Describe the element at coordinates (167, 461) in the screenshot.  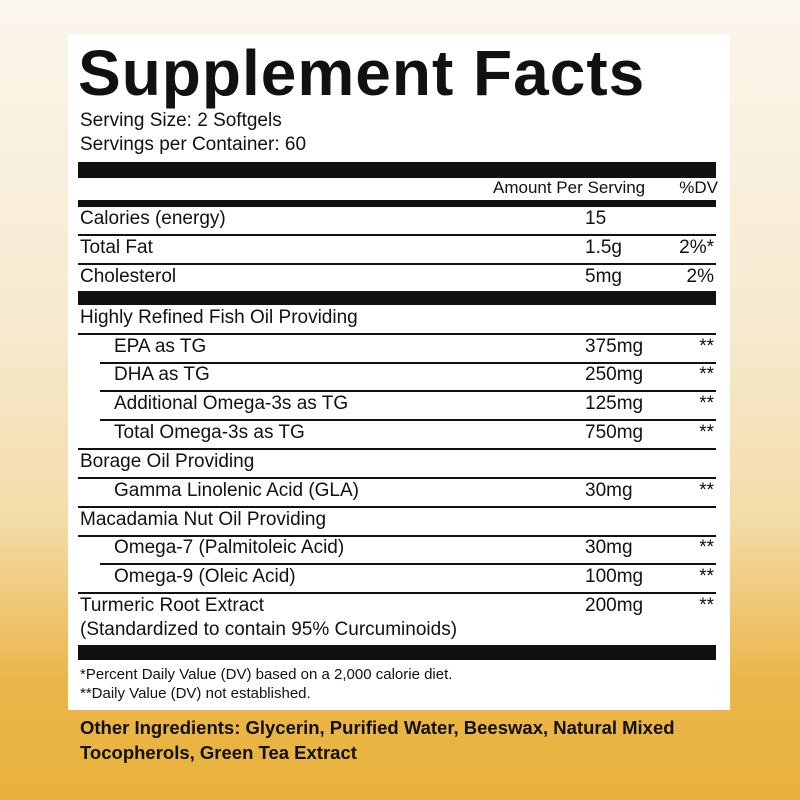
I see `row-label: Borage Oil Providing` at that location.